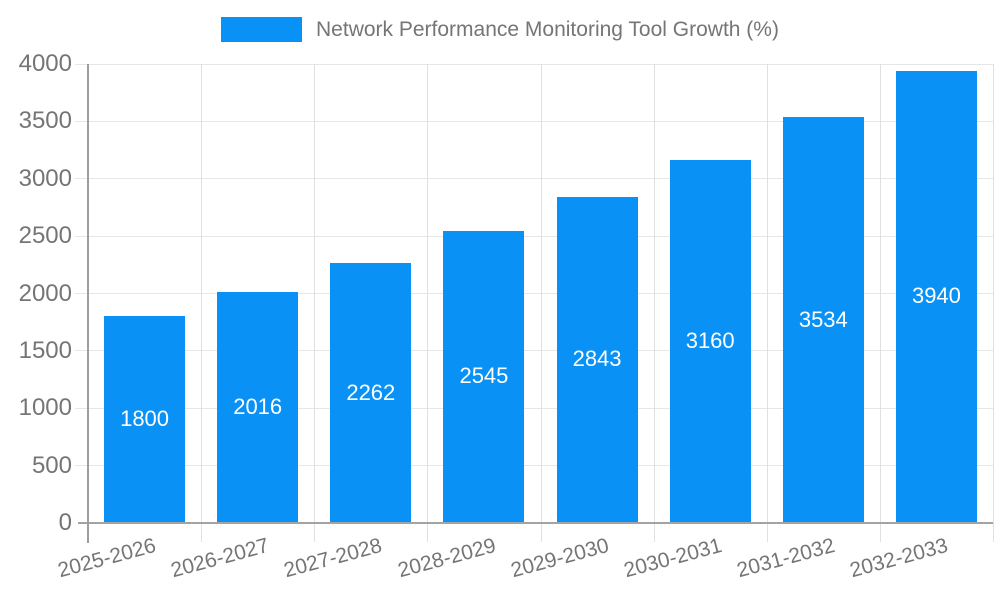 This screenshot has height=600, width=1000. Describe the element at coordinates (107, 558) in the screenshot. I see `x-axis-tick-label: 2025-2026` at that location.